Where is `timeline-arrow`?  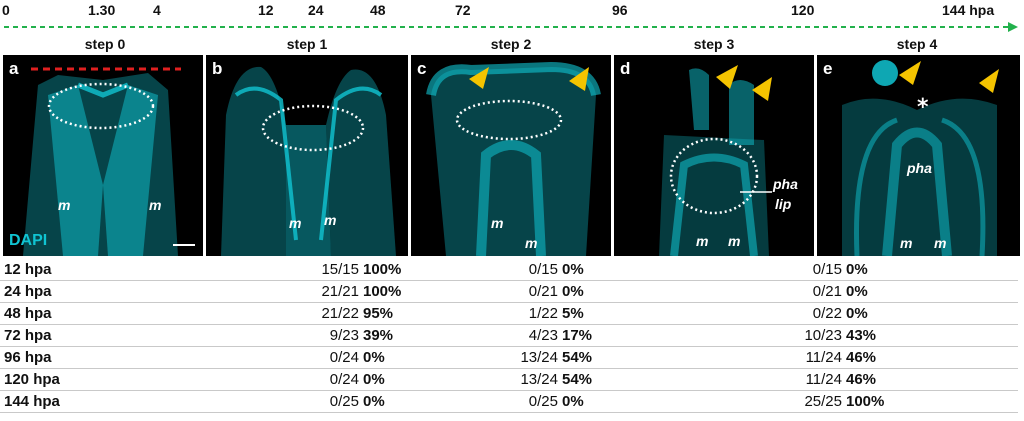 timeline-arrow is located at coordinates (511, 27).